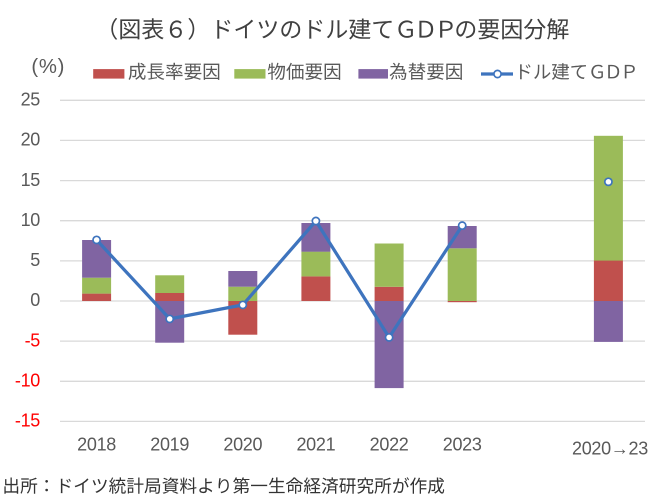 The image size is (666, 503). I want to click on svg-text: 2021, so click(315, 445).